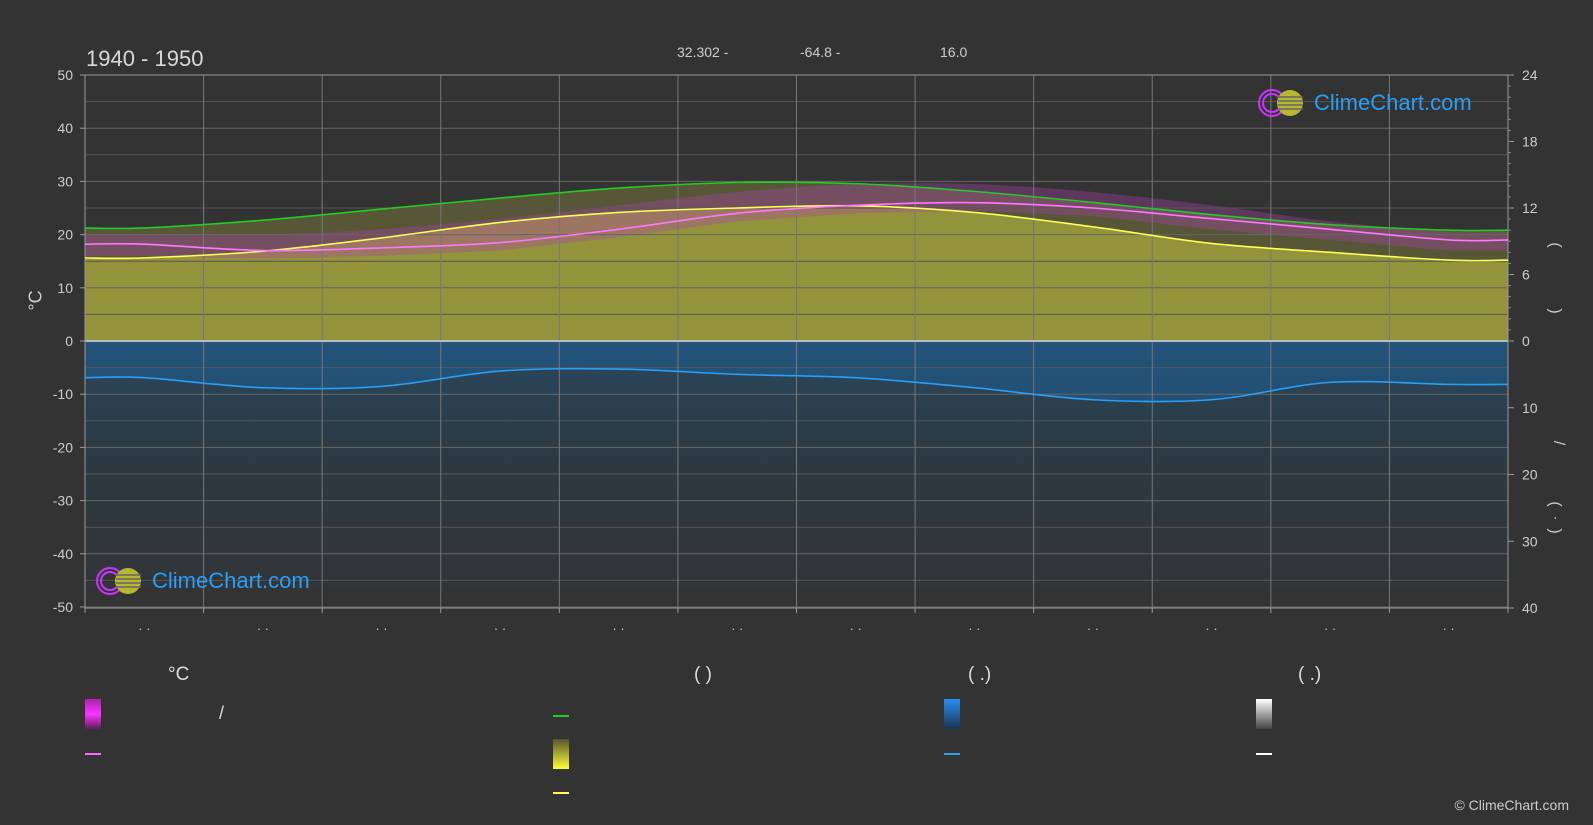 The width and height of the screenshot is (1593, 825). I want to click on legend-rain-line, so click(952, 754).